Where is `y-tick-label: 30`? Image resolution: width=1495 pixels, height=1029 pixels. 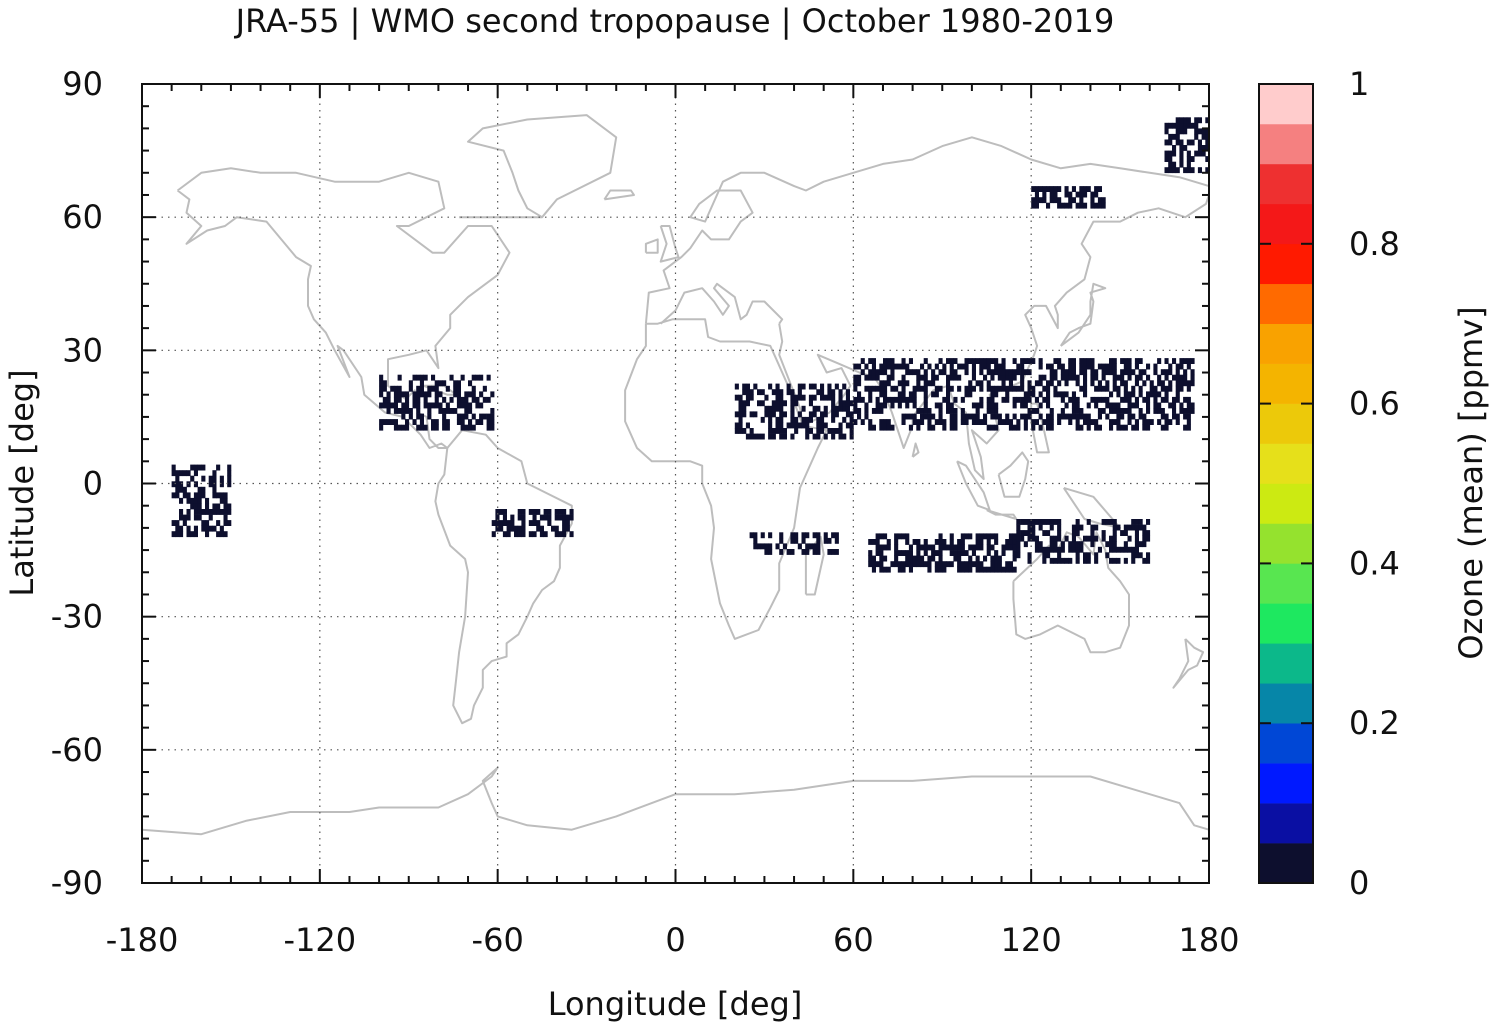
y-tick-label: 30 is located at coordinates (82, 350).